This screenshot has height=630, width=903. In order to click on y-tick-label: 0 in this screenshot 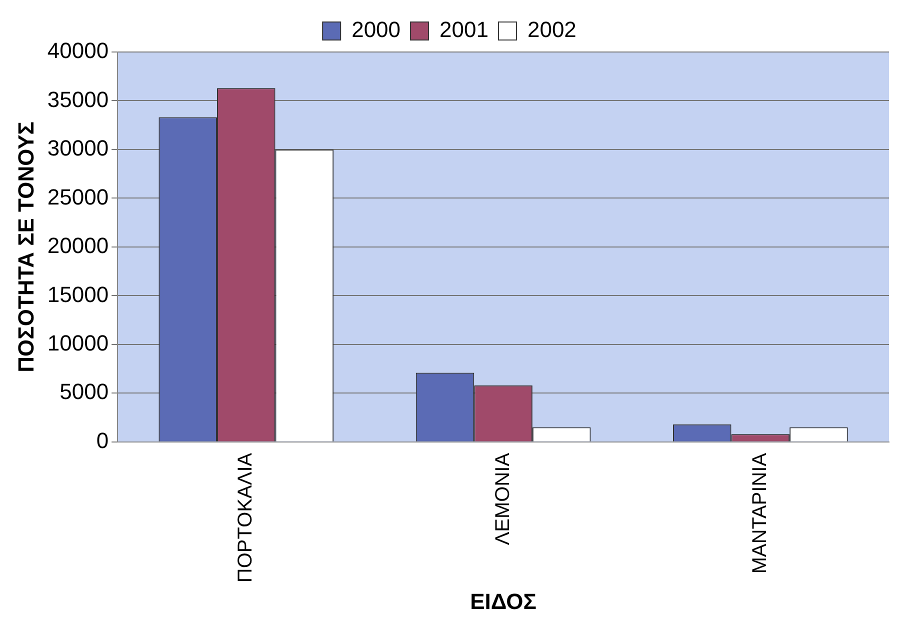, I will do `click(102, 440)`.